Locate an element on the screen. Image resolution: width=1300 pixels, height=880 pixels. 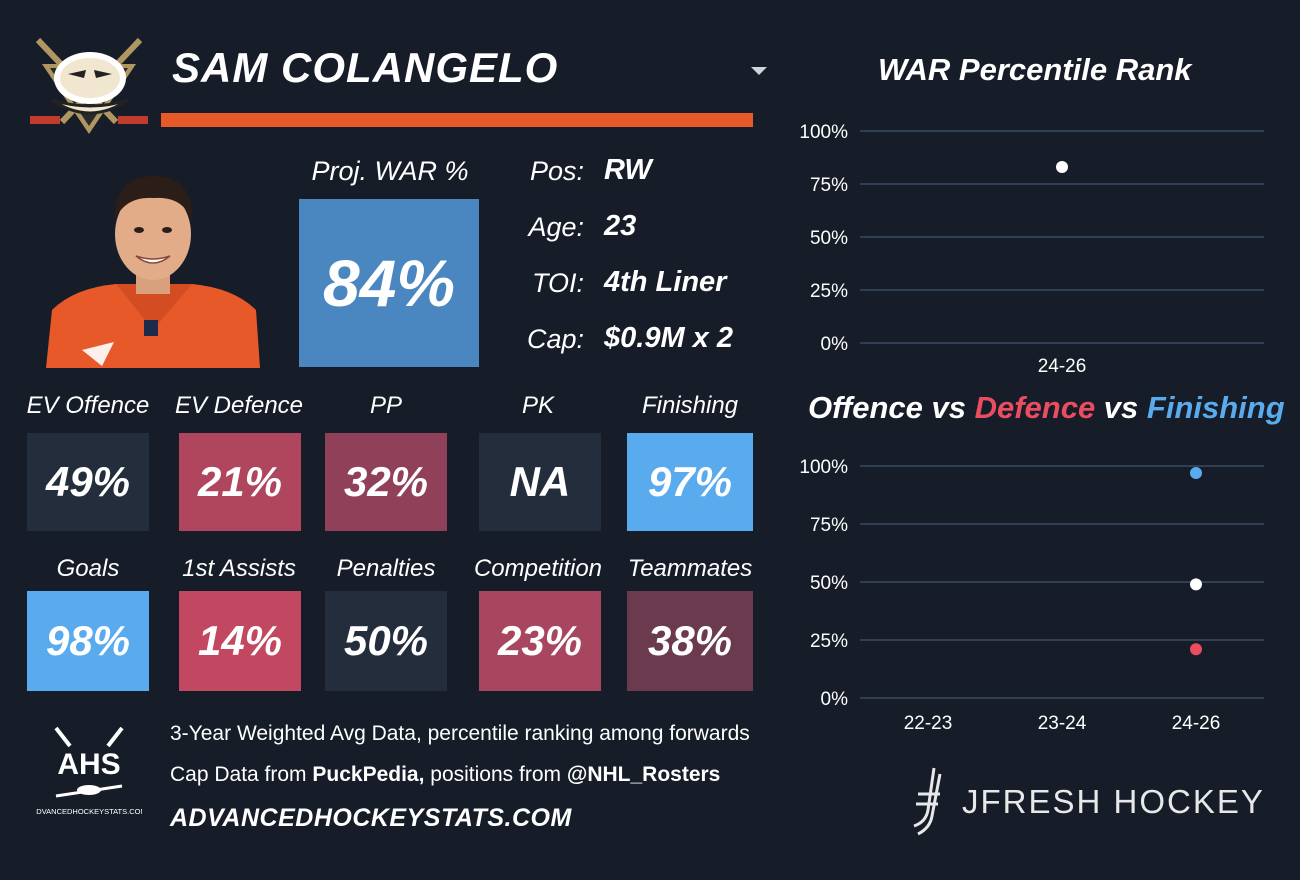
pp-value: 32% is located at coordinates (386, 481).